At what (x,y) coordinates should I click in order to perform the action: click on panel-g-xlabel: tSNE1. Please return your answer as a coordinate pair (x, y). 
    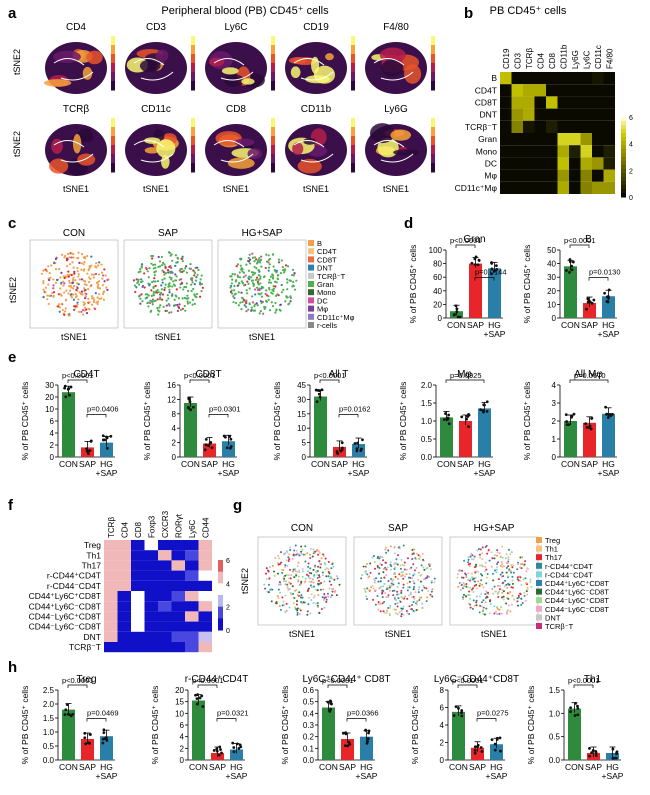
    Looking at the image, I should click on (302, 634).